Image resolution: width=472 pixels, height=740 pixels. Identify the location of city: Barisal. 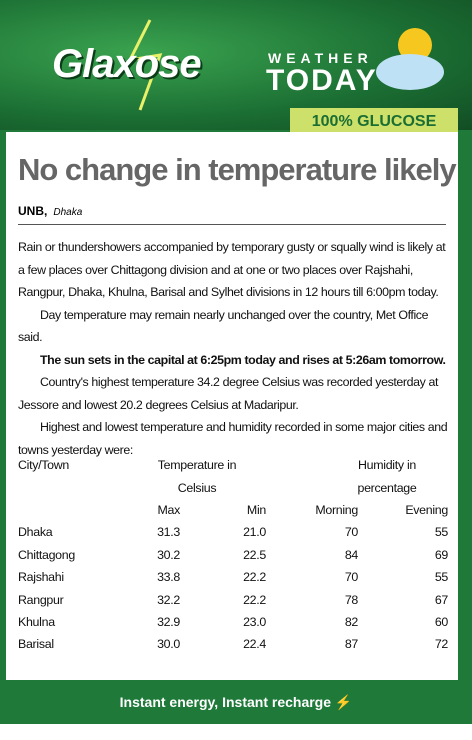
(36, 644).